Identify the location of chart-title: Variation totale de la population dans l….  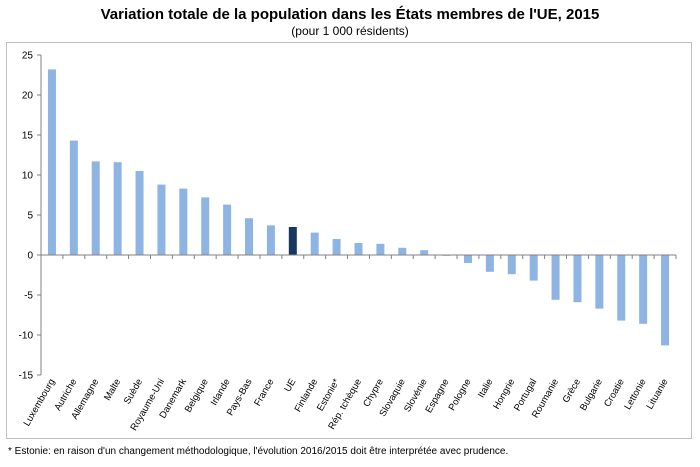
(350, 14).